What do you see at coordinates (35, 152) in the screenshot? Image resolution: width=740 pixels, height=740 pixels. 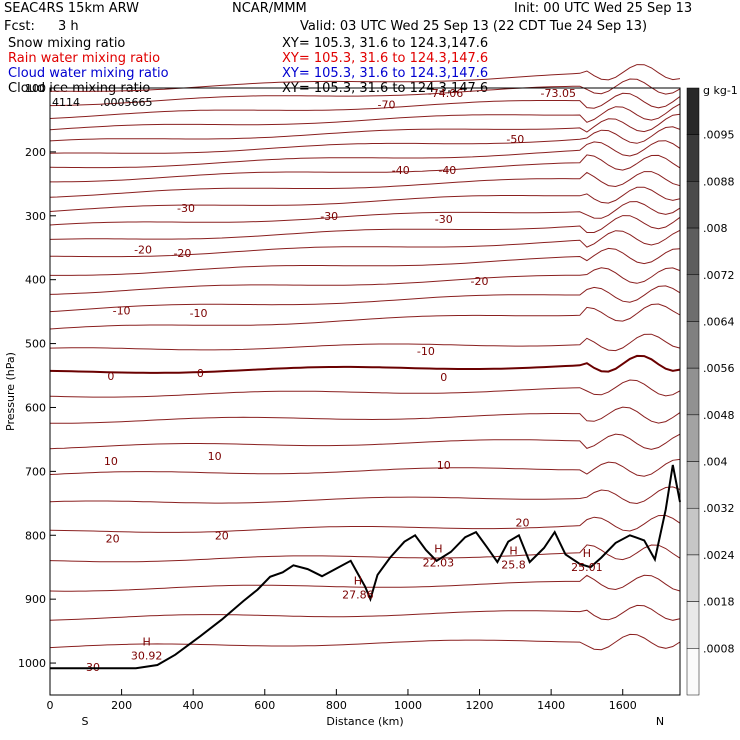 I see `y-tick-label: 200` at bounding box center [35, 152].